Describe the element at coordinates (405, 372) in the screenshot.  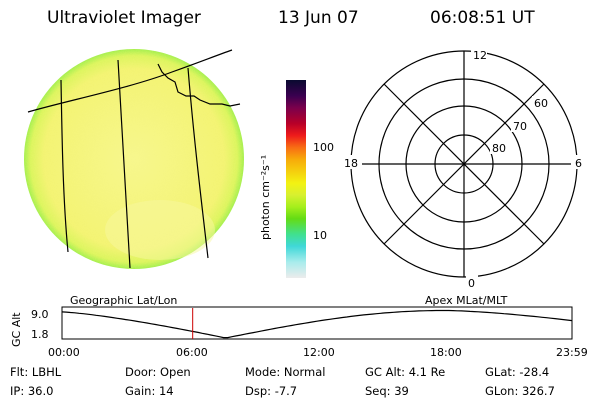
I see `info-gc-alt: GC Alt: 4.1 Re` at that location.